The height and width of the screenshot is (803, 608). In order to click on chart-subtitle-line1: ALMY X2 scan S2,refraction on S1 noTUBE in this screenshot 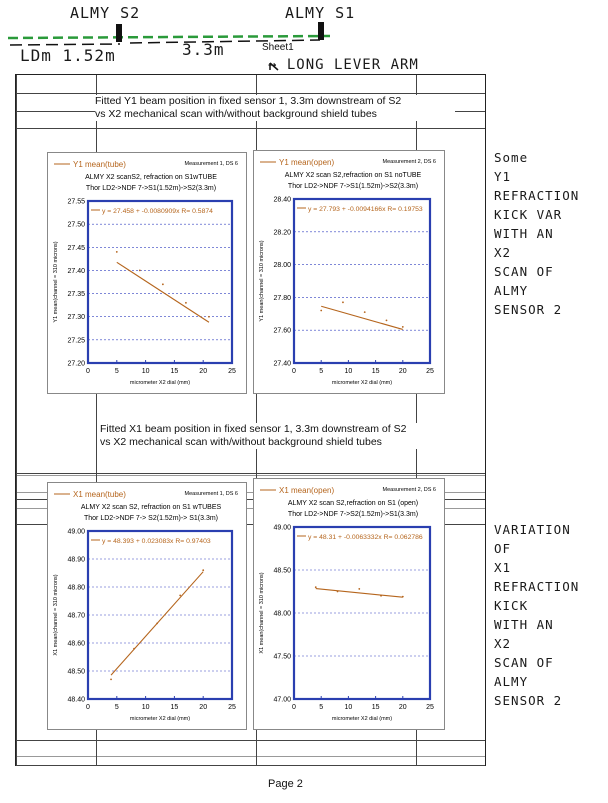, I will do `click(353, 175)`.